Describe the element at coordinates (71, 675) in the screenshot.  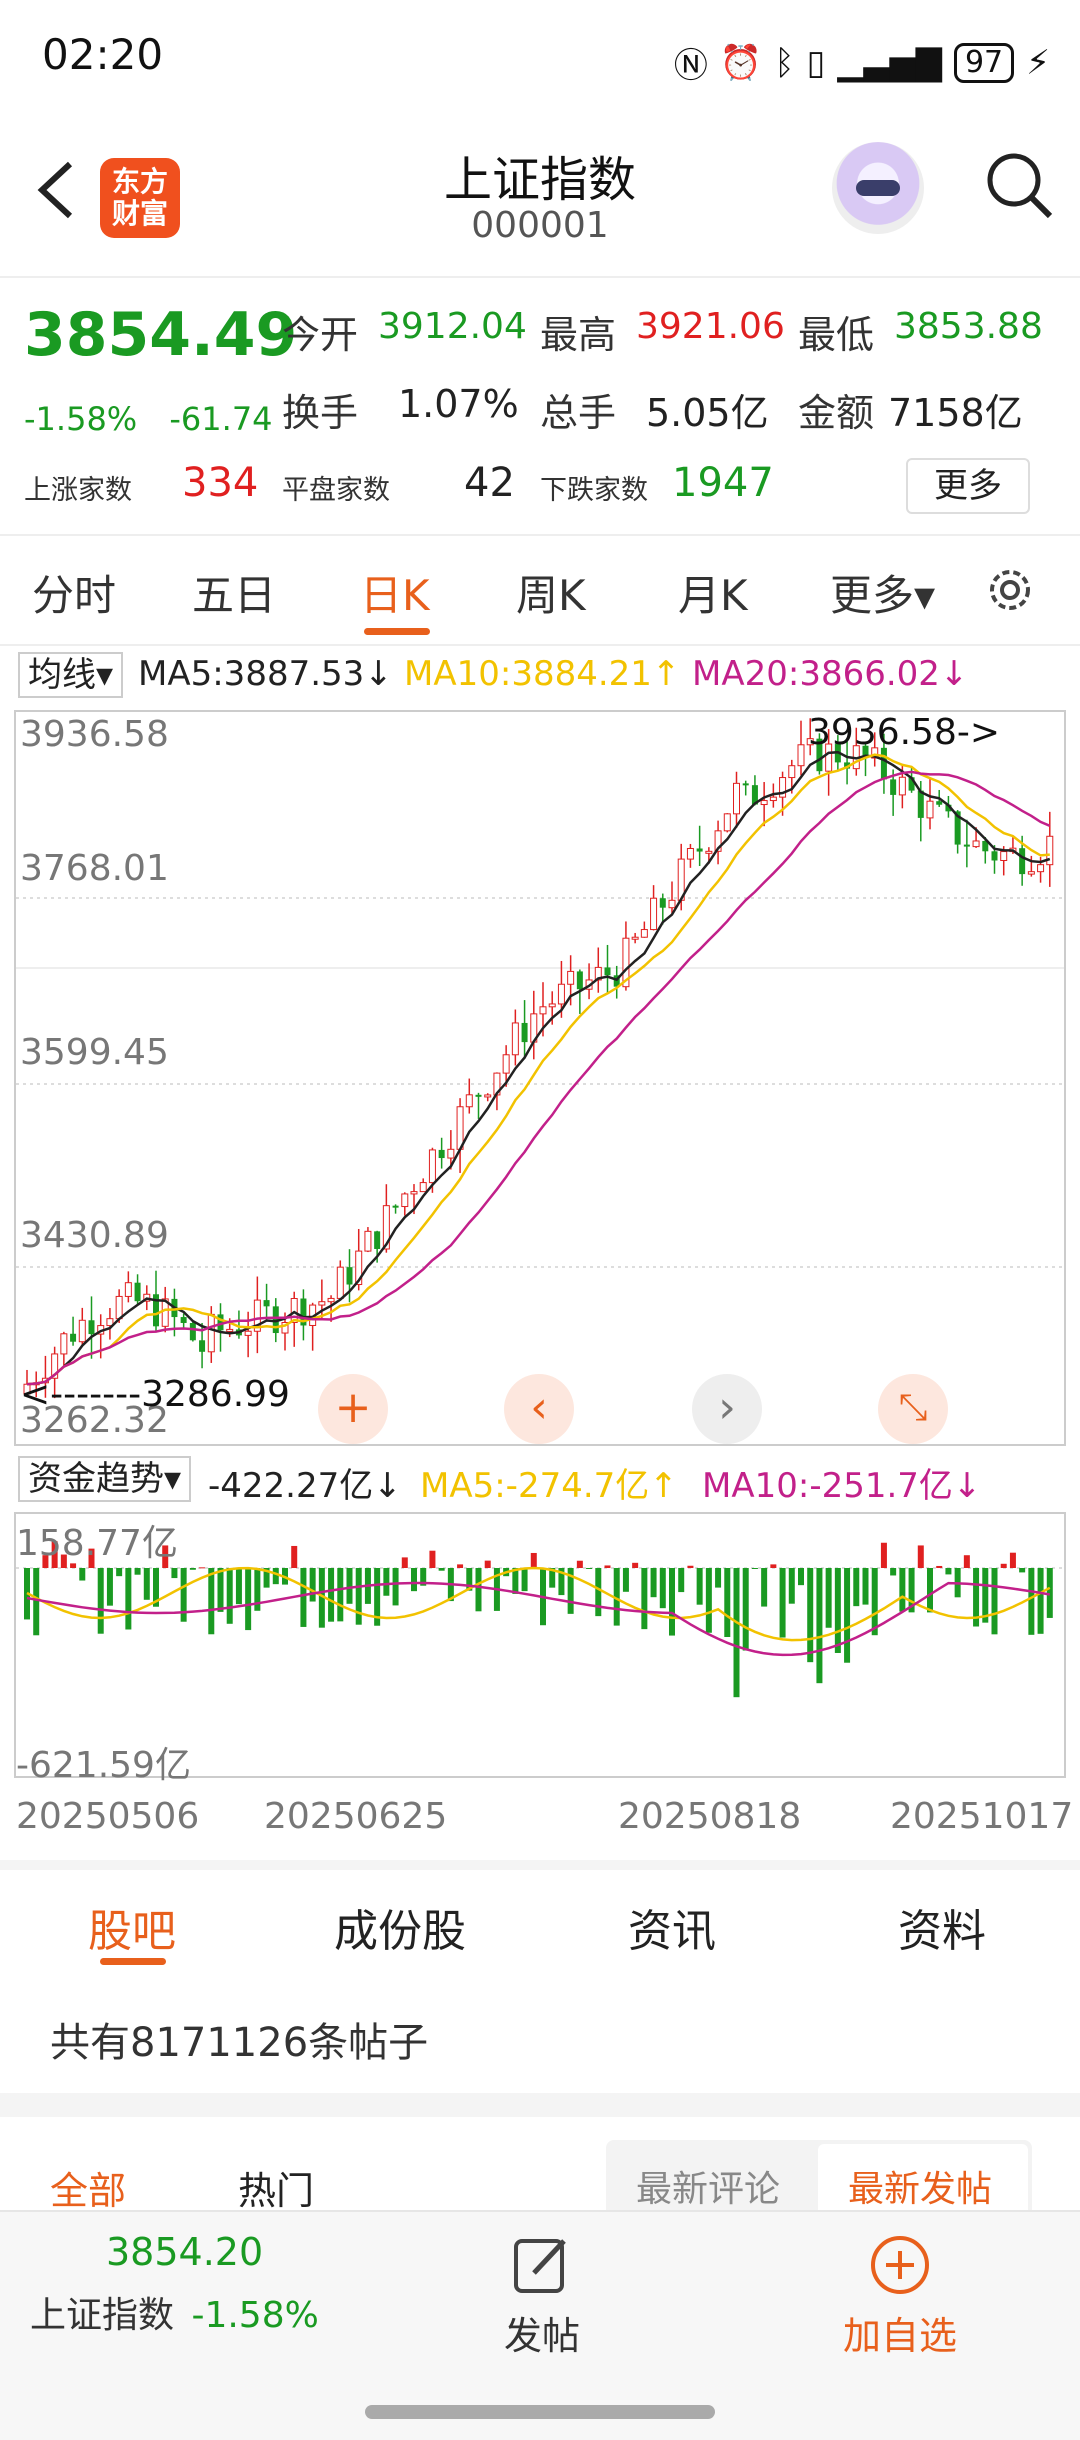
I see `ma-selector: 均线▾` at that location.